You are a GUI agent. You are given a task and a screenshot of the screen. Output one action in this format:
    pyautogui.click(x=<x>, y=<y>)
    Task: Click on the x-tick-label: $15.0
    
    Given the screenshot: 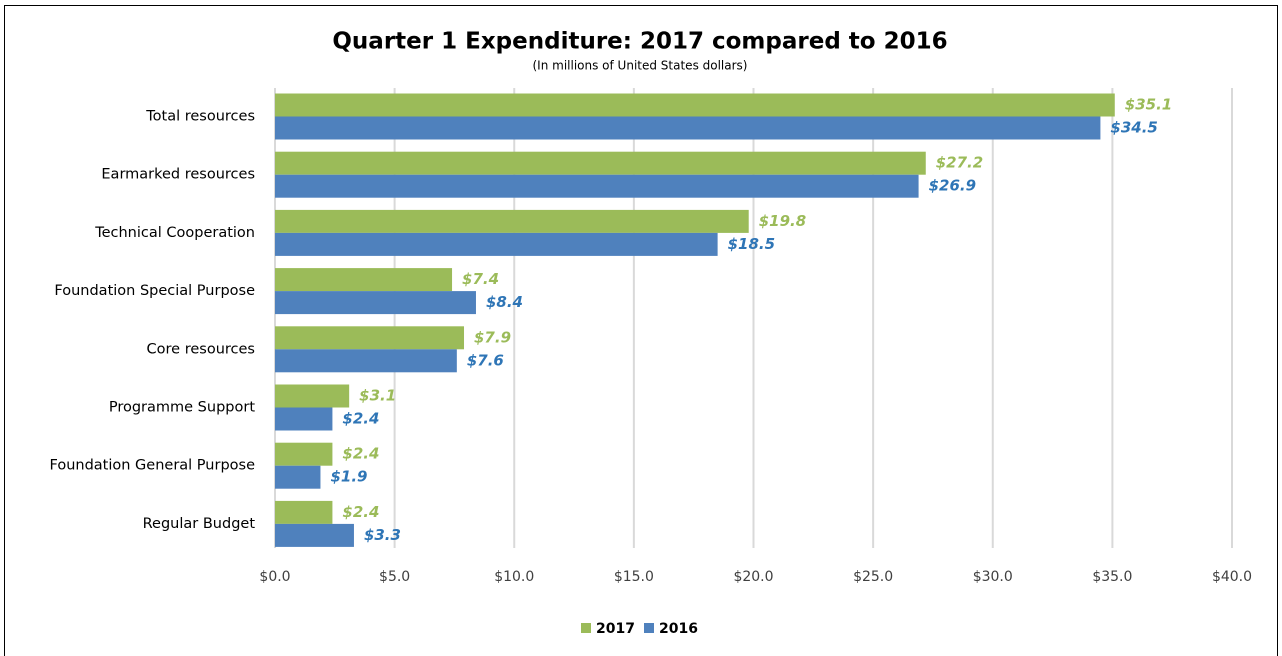 What is the action you would take?
    pyautogui.click(x=634, y=577)
    